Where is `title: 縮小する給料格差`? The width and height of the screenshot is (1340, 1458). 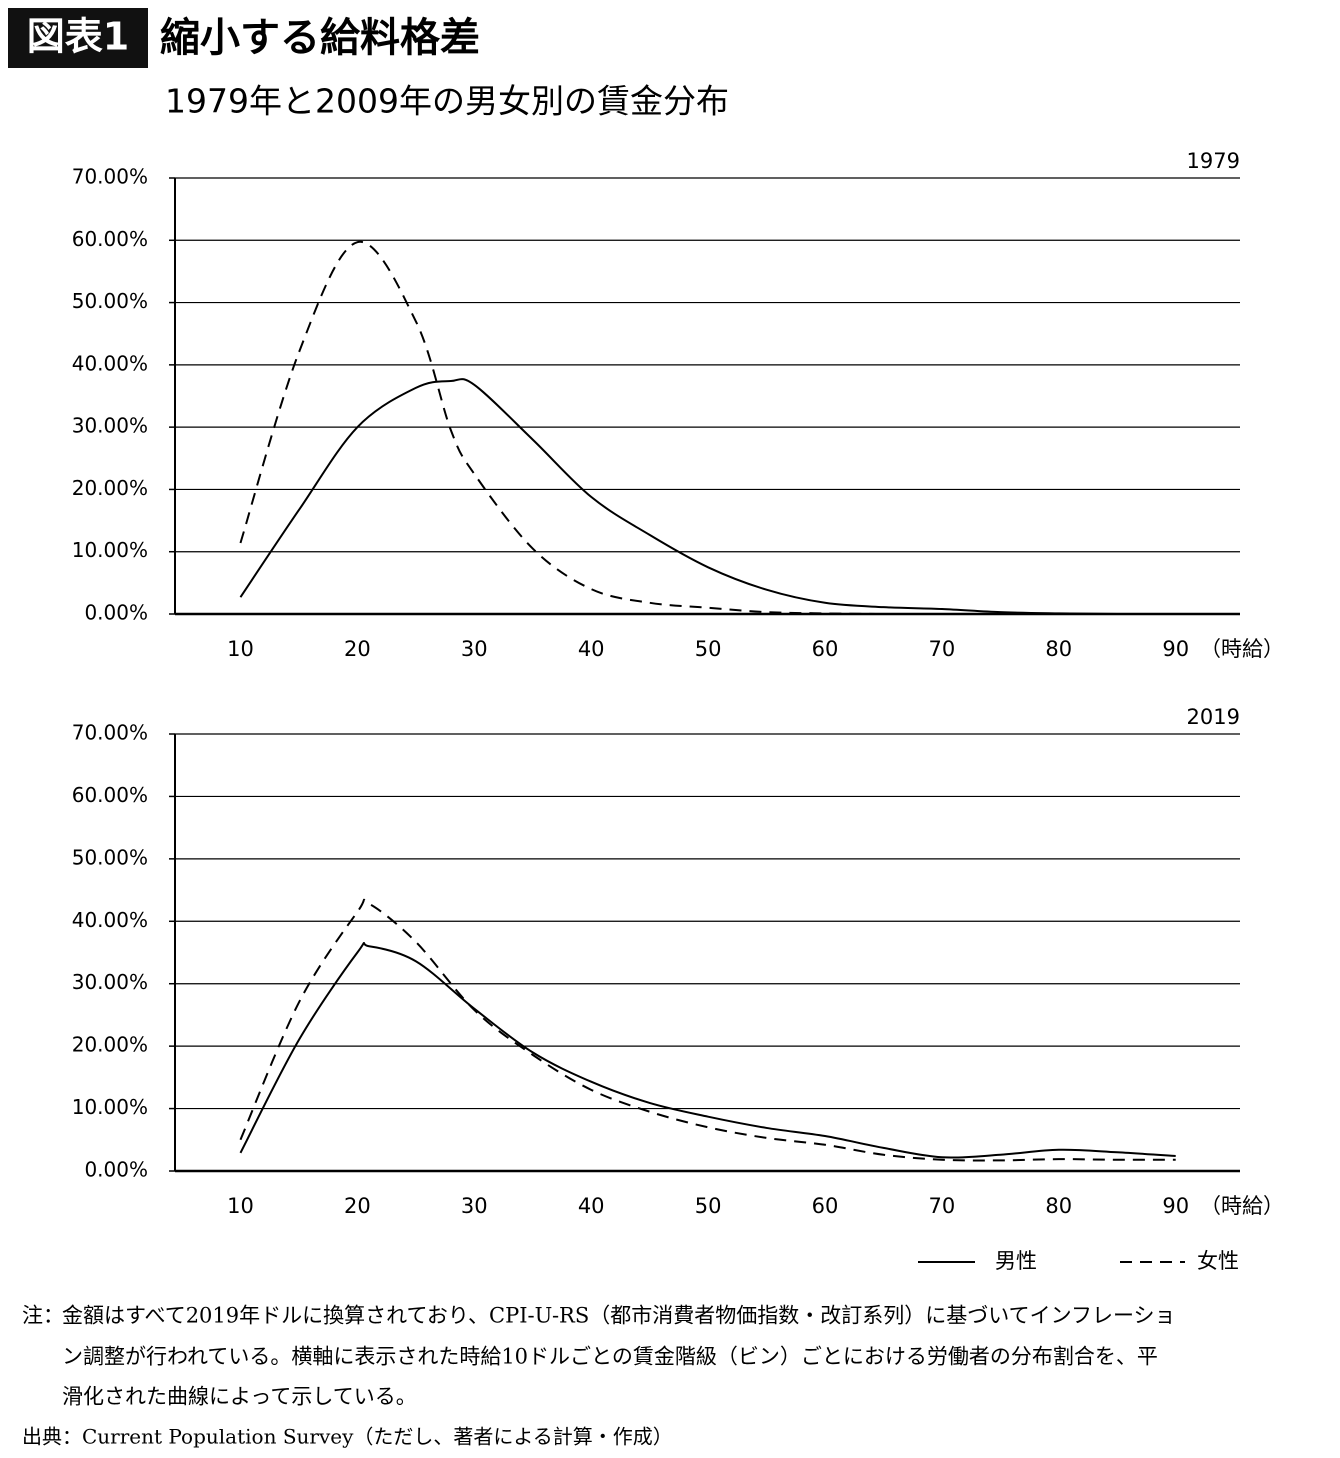 title: 縮小する給料格差 is located at coordinates (320, 38).